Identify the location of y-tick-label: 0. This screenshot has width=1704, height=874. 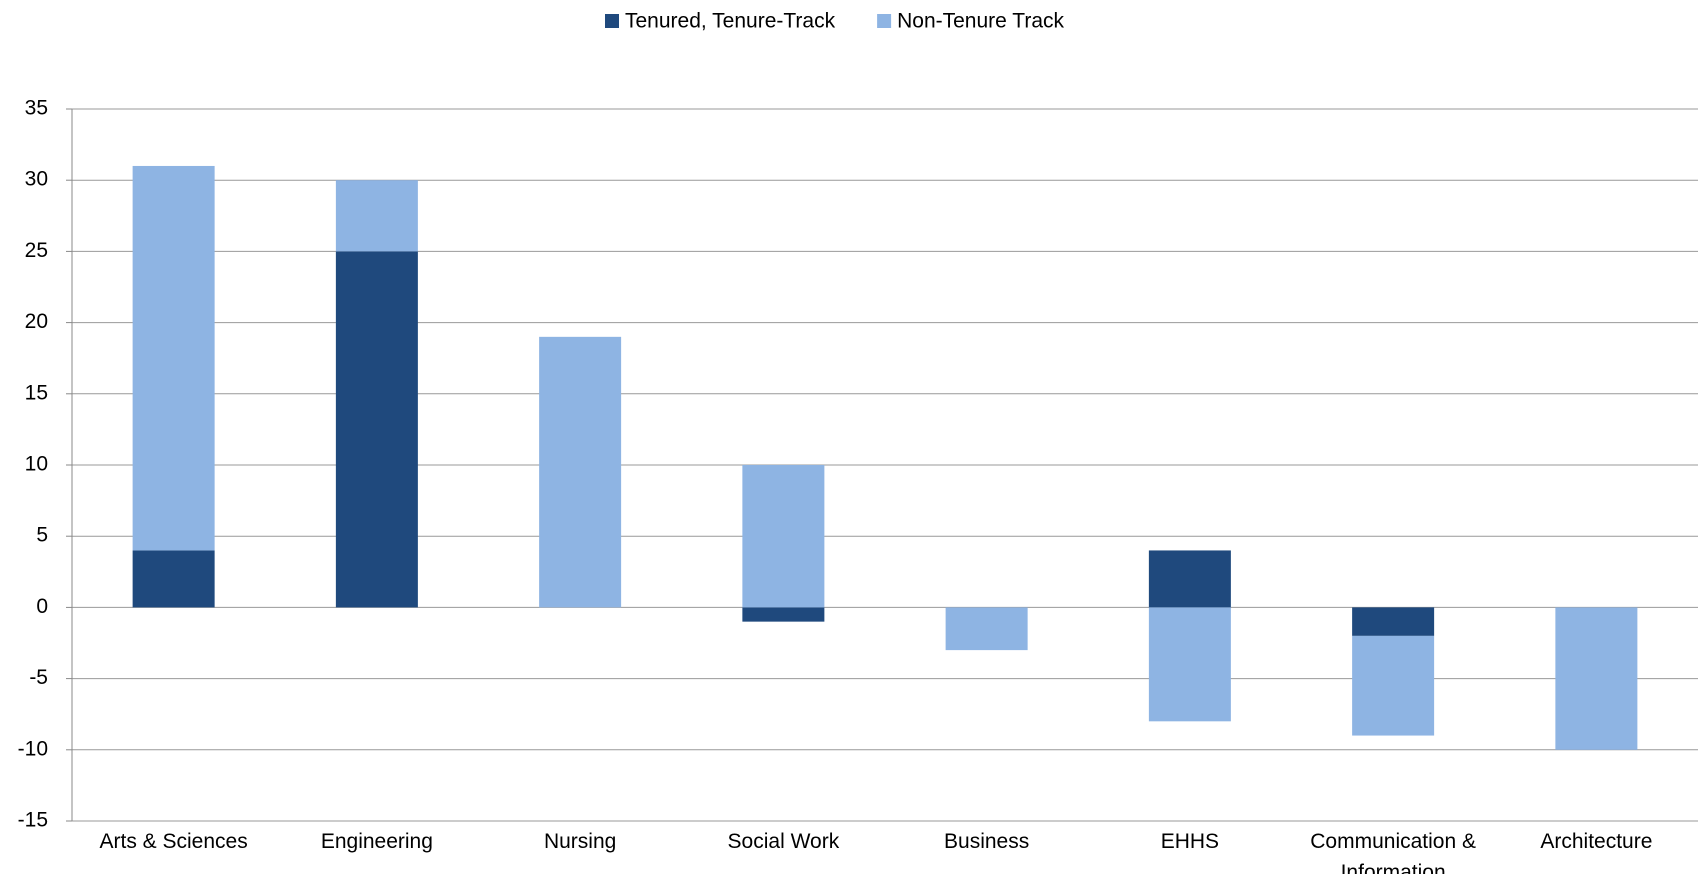
(42, 606).